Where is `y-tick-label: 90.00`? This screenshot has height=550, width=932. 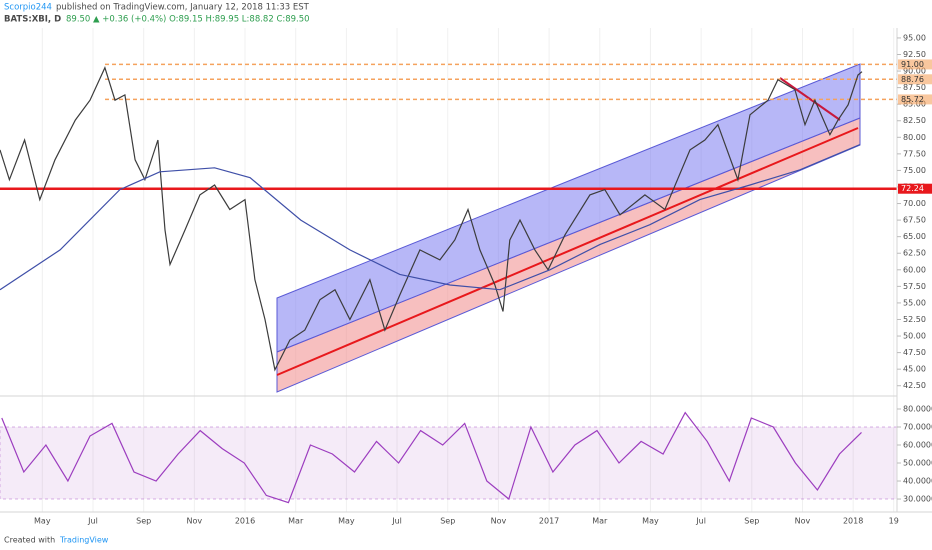 y-tick-label: 90.00 is located at coordinates (914, 71).